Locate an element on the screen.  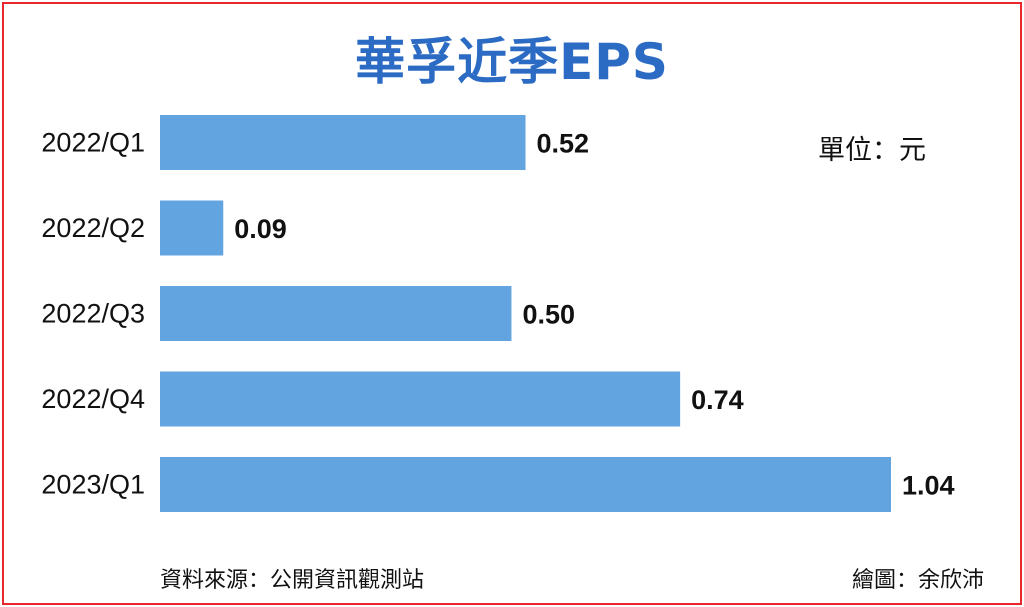
chart-title: 華孚近季EPS is located at coordinates (512, 62).